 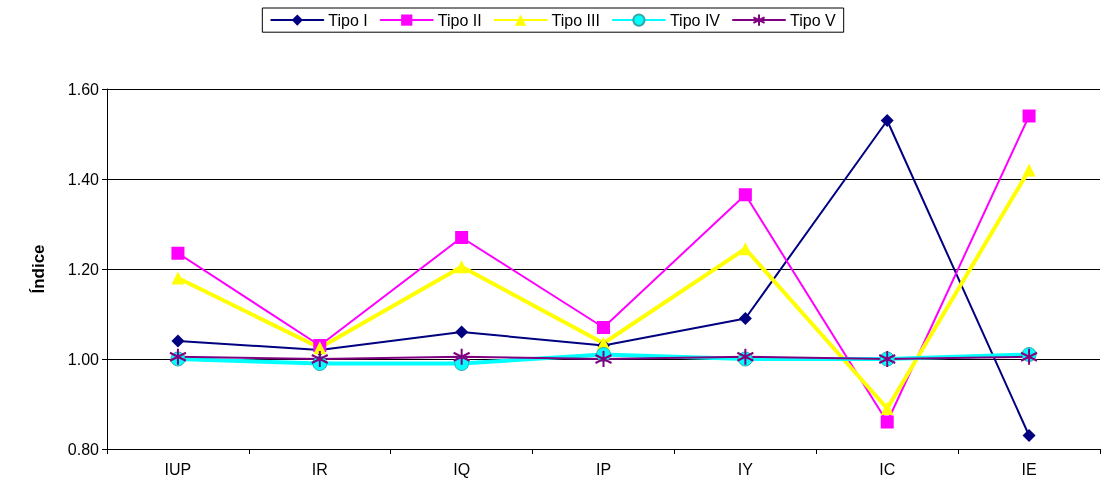 What do you see at coordinates (83, 269) in the screenshot?
I see `y-tick-label: 1.20` at bounding box center [83, 269].